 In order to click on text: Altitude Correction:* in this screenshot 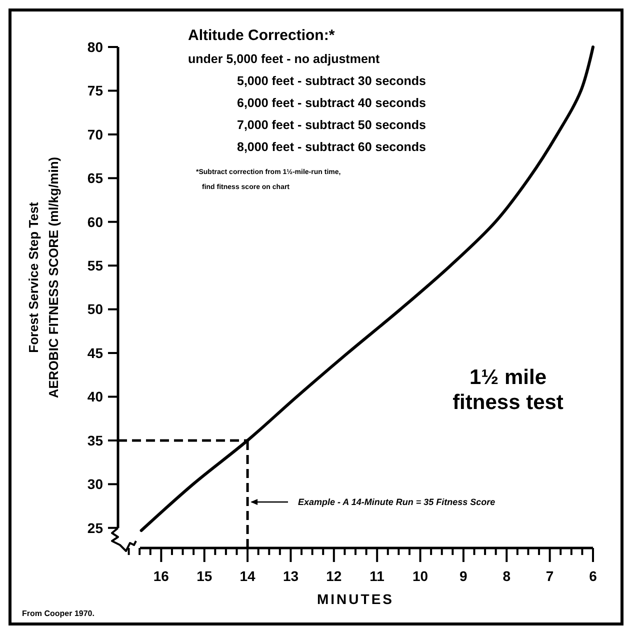, I will do `click(261, 35)`.